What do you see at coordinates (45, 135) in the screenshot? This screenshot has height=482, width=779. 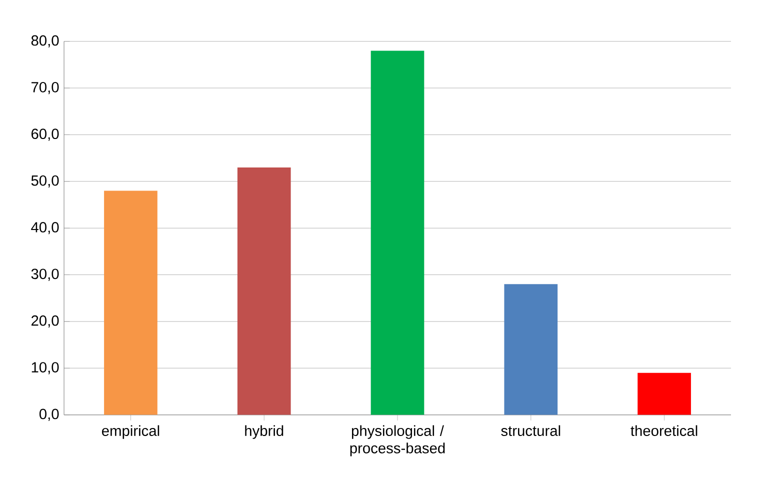 I see `y-tick-label: 60,0` at bounding box center [45, 135].